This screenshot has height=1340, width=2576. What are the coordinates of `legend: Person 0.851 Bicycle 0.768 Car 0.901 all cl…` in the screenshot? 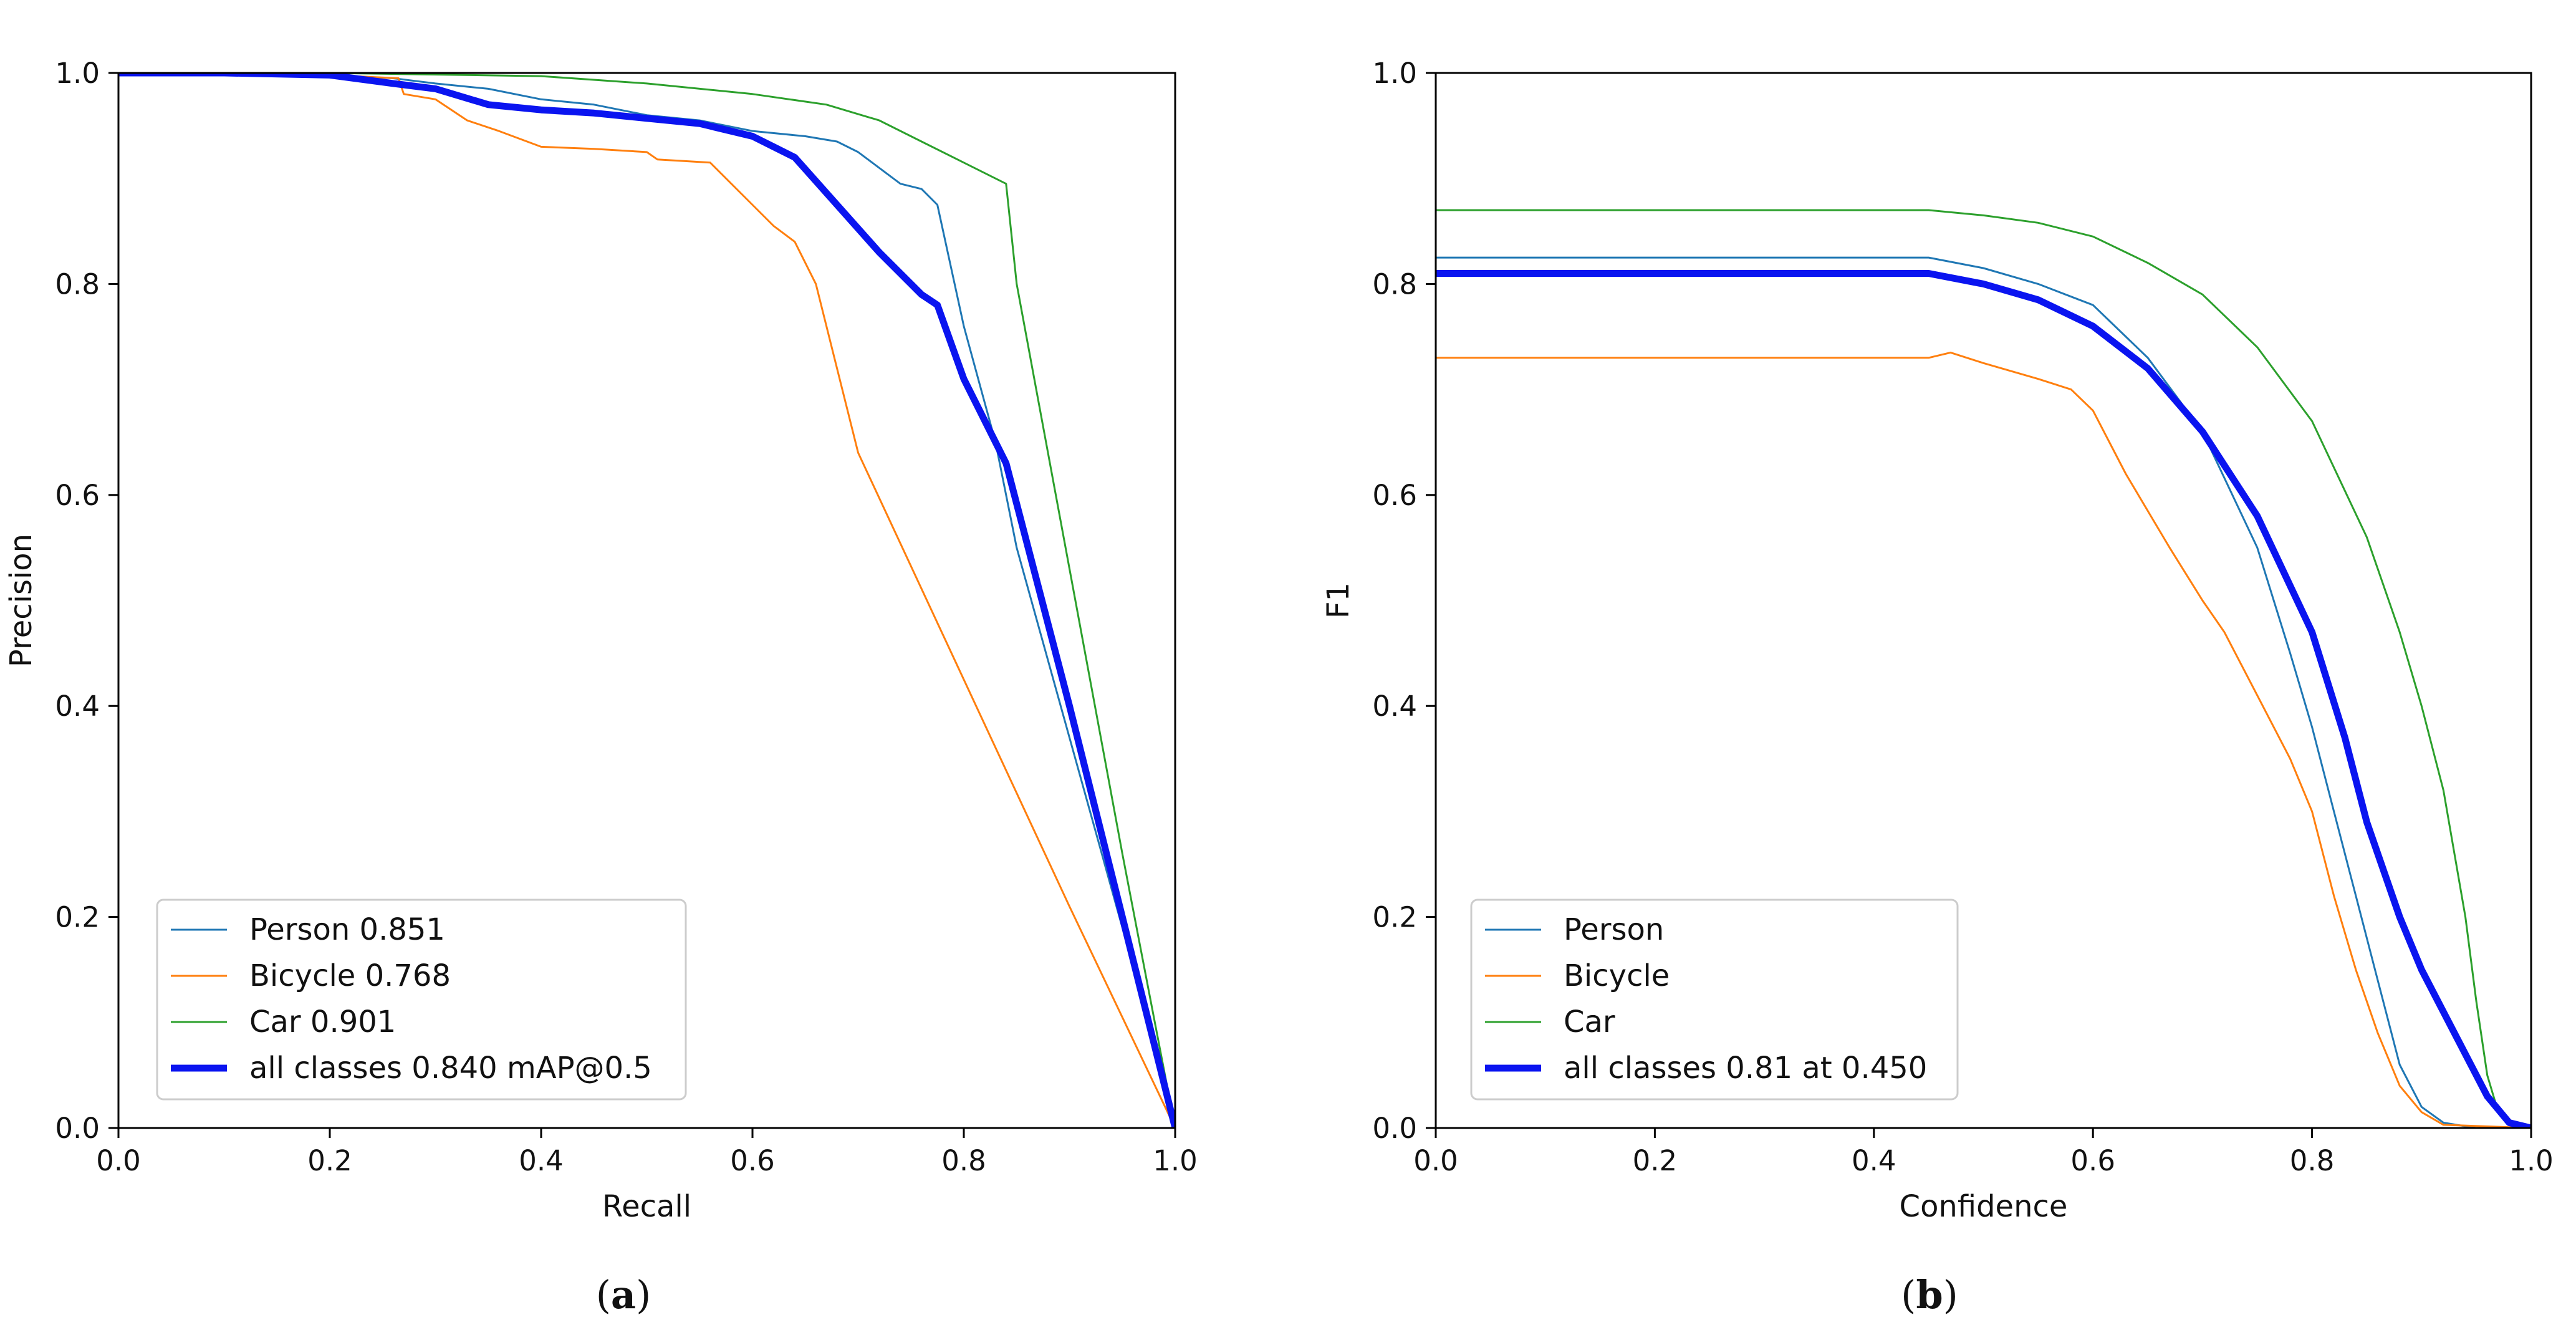 It's located at (421, 1000).